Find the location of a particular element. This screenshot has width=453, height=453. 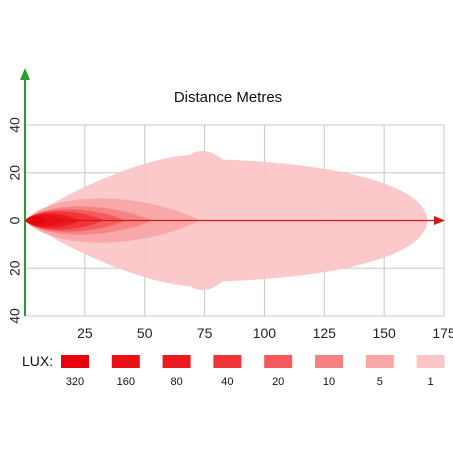

legend-value: 40 is located at coordinates (227, 382).